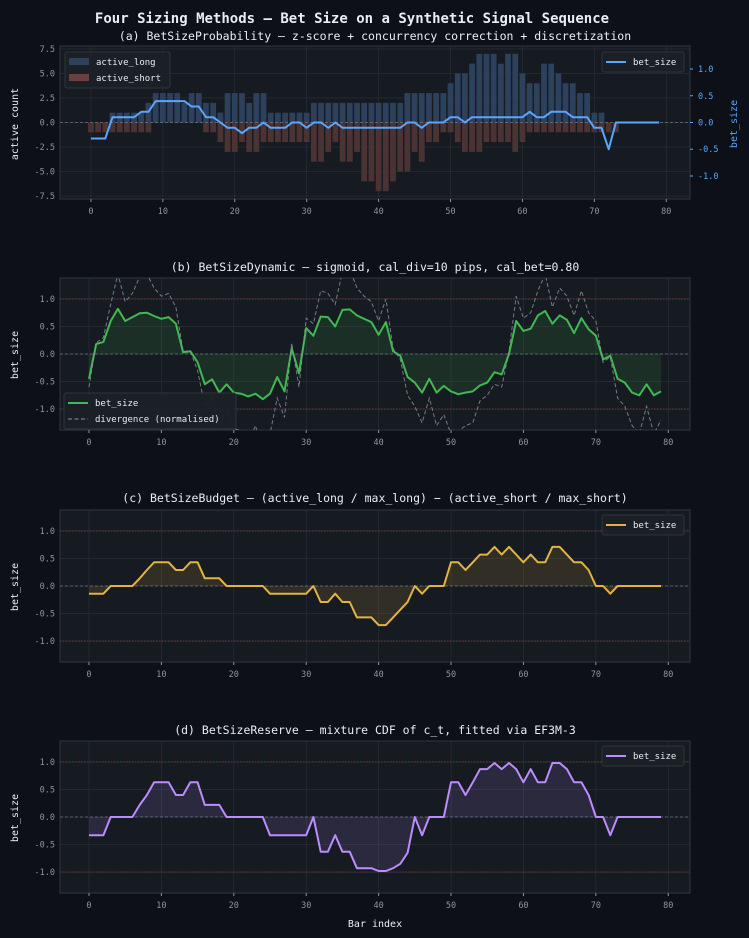 The image size is (749, 938). Describe the element at coordinates (523, 443) in the screenshot. I see `panel-b-xtick-label: 60` at that location.